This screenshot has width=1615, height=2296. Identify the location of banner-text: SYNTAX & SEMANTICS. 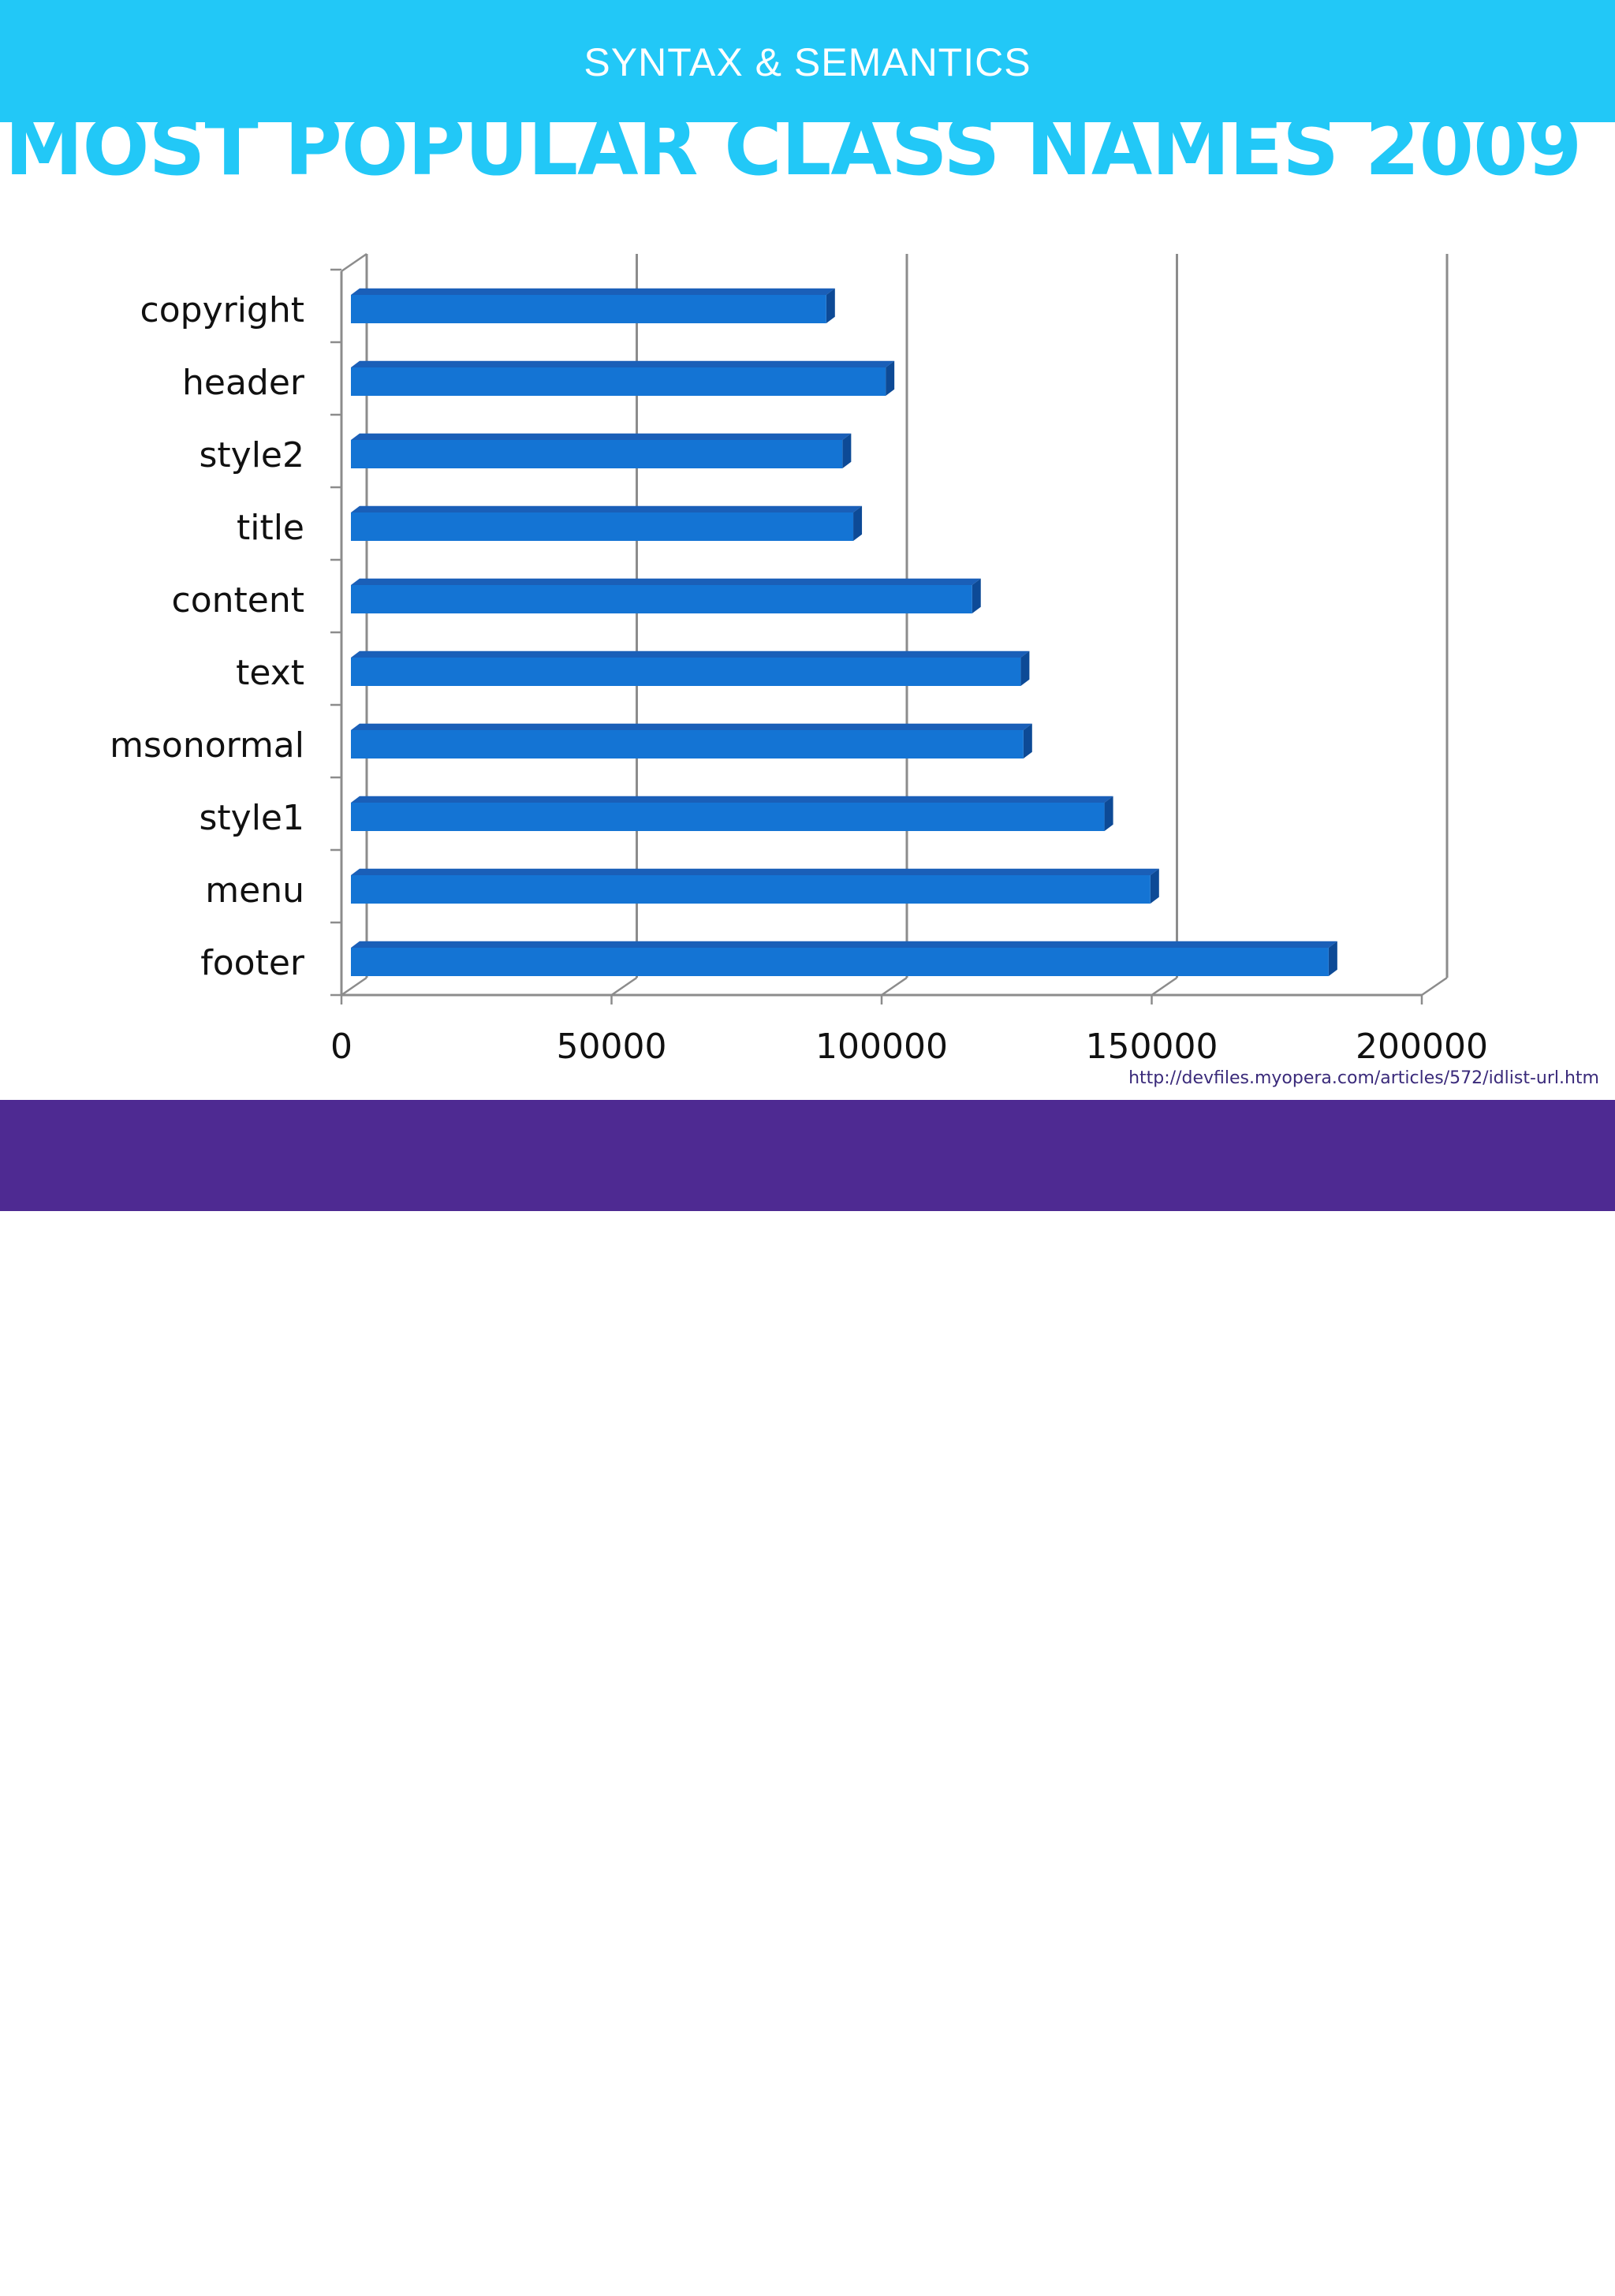
(807, 62).